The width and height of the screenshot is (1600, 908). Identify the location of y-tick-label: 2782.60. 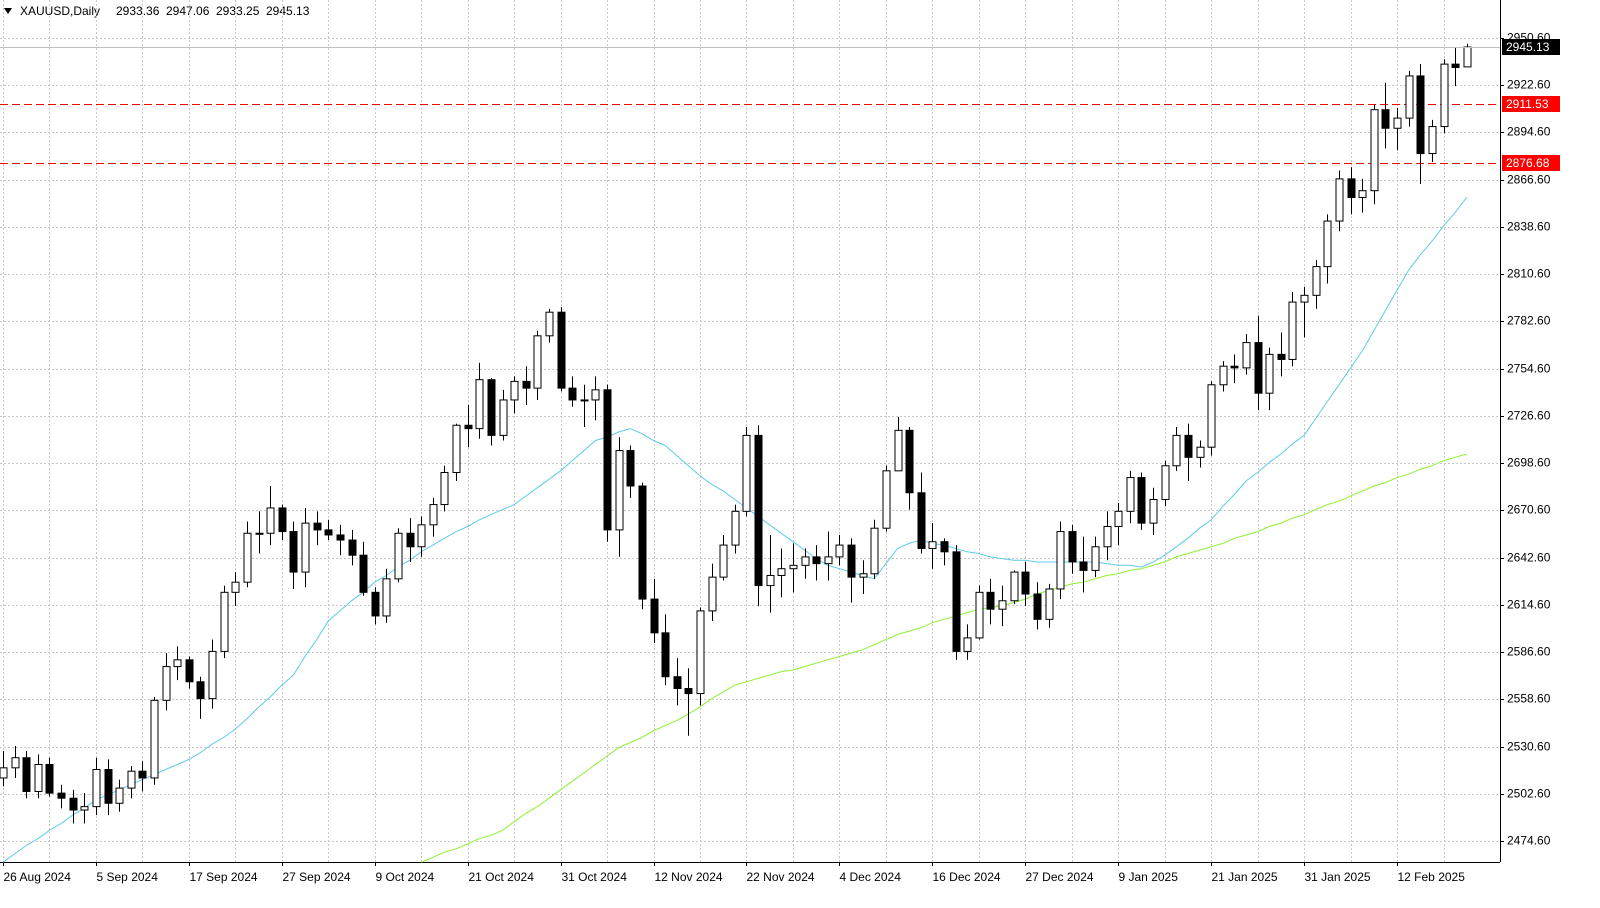
(1529, 321).